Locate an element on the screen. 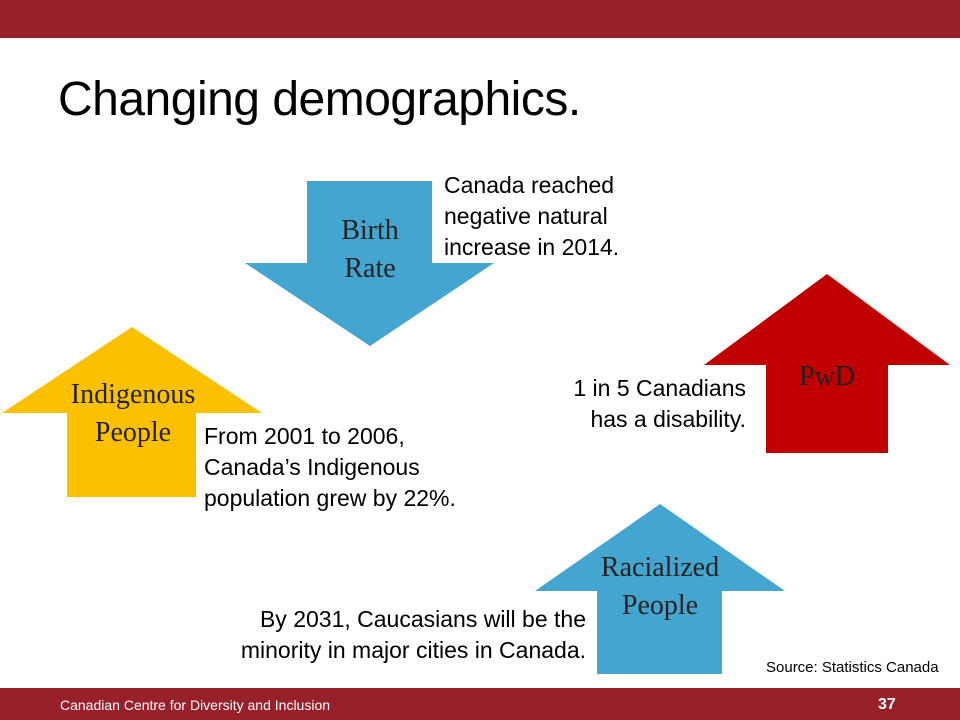 The image size is (960, 720). source-citation: Source: Statistics Canada is located at coordinates (852, 667).